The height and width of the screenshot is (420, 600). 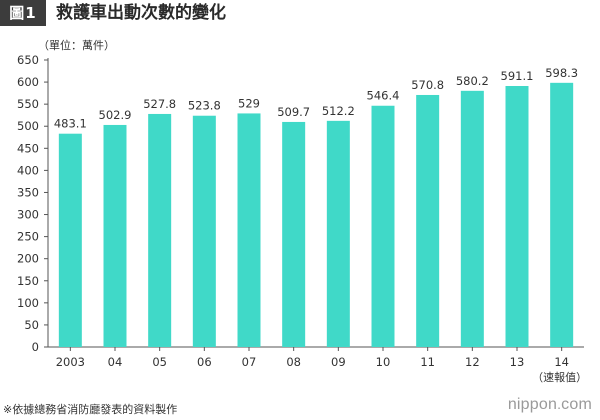 I want to click on x-tick-label: 08, so click(x=293, y=362).